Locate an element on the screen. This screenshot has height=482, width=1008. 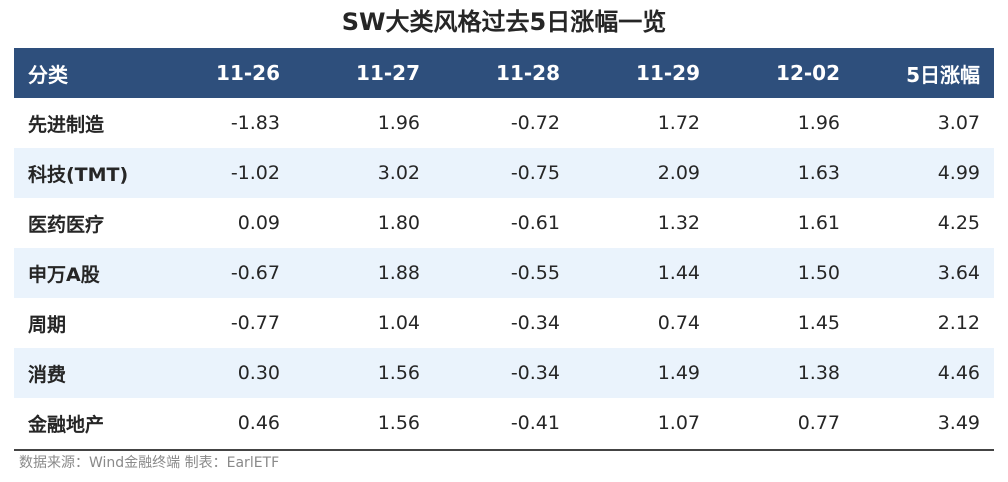
table-cell: 1.44 is located at coordinates (678, 273).